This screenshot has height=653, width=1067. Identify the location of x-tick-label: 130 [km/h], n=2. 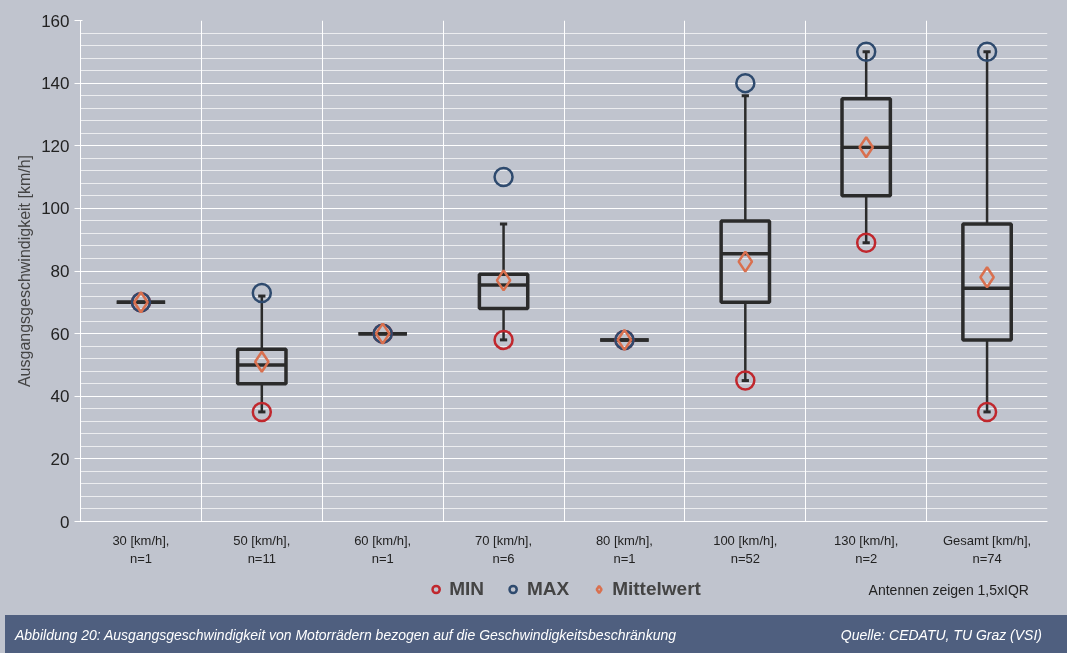
(866, 549).